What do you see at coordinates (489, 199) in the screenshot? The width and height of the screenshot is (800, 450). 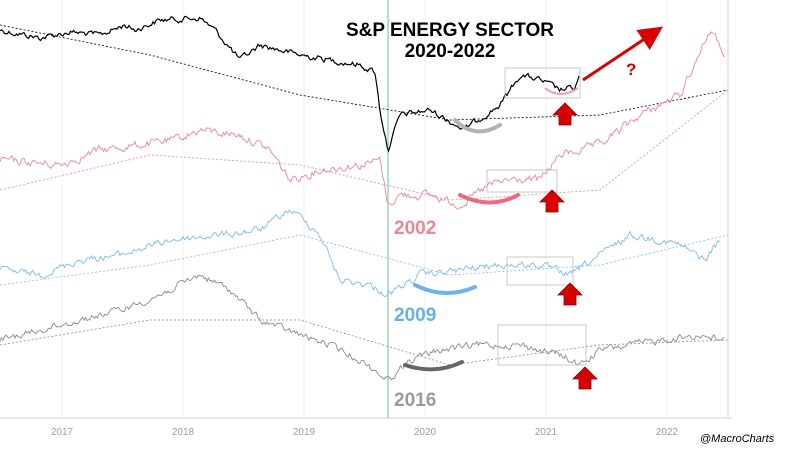 I see `bottoming-curve-2002` at bounding box center [489, 199].